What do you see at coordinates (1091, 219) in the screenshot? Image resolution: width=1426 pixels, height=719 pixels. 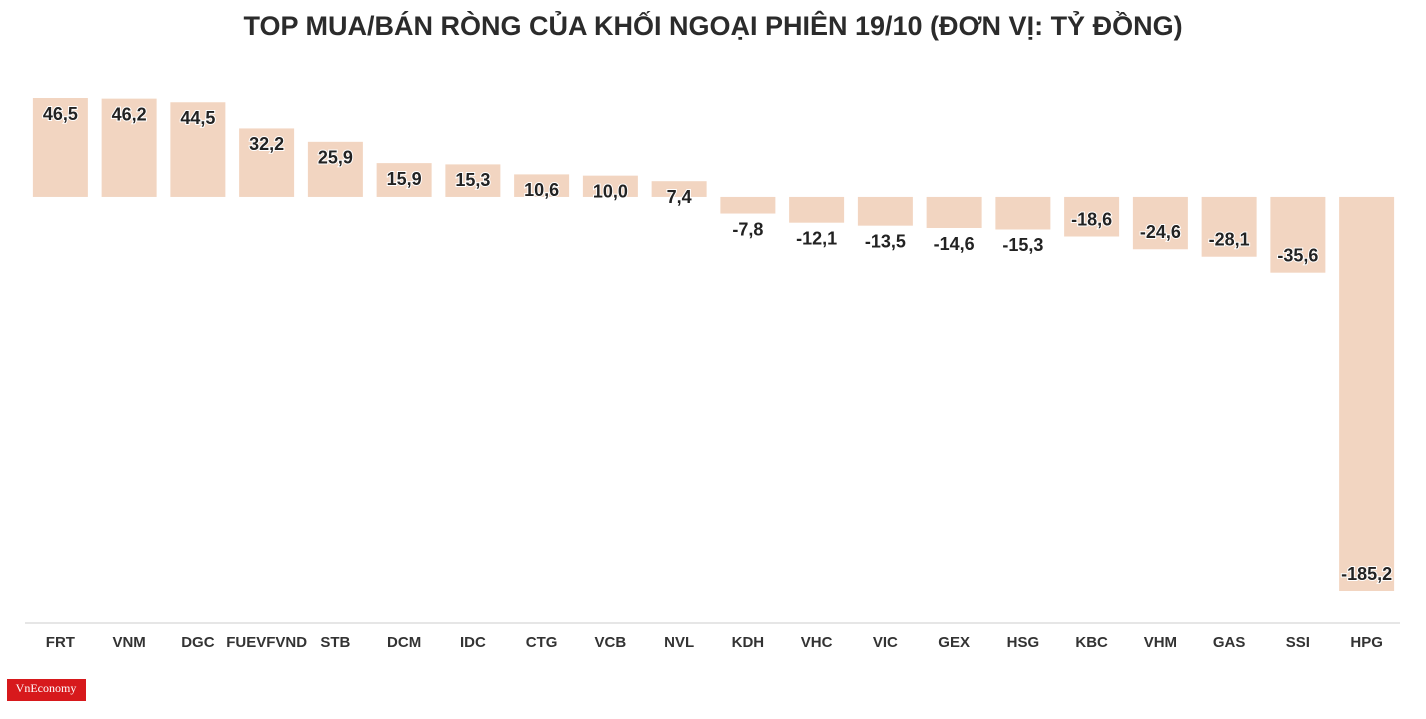 I see `value-label: -18,6` at bounding box center [1091, 219].